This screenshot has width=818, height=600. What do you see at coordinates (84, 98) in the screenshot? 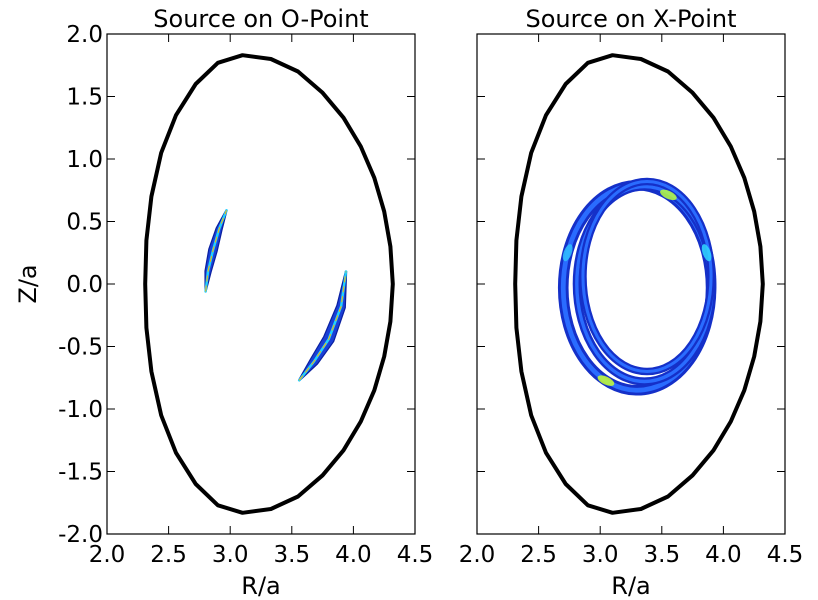
I see `y-tick-label: 1.5` at bounding box center [84, 98].